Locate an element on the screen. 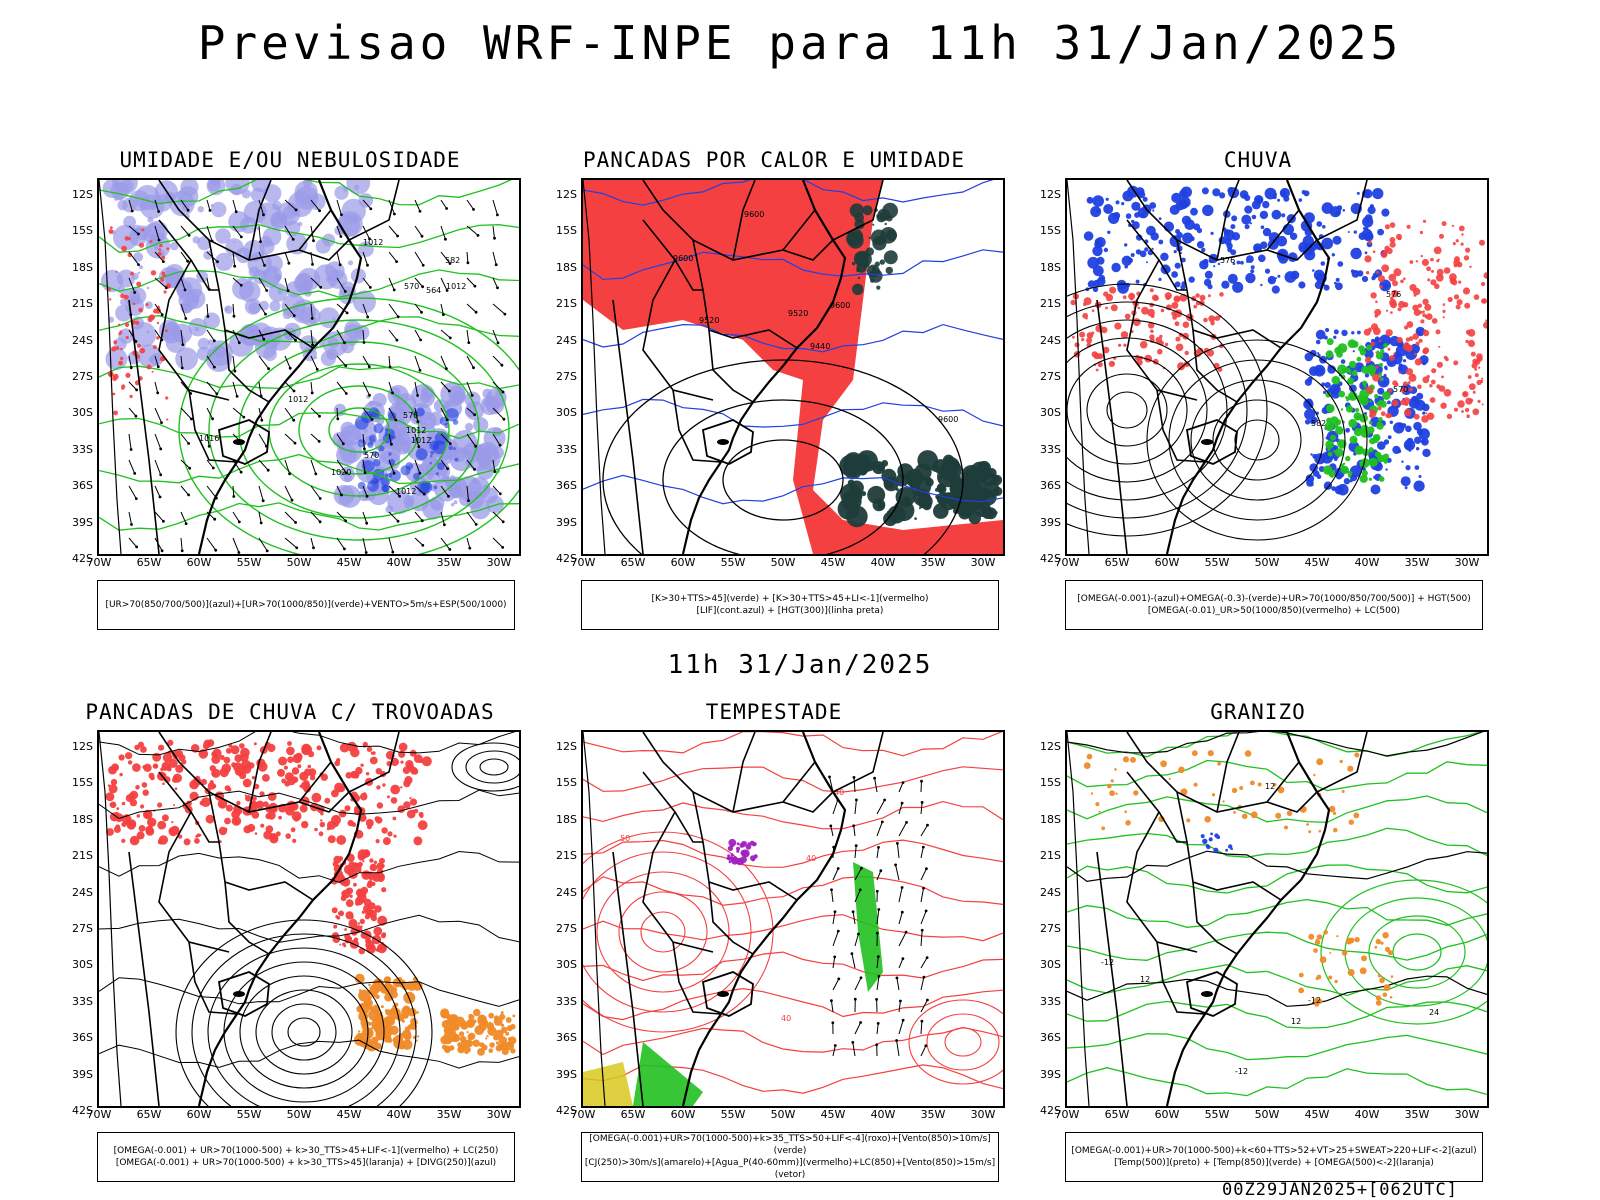 This screenshot has width=1600, height=1200. contour-label: 12 is located at coordinates (1145, 979).